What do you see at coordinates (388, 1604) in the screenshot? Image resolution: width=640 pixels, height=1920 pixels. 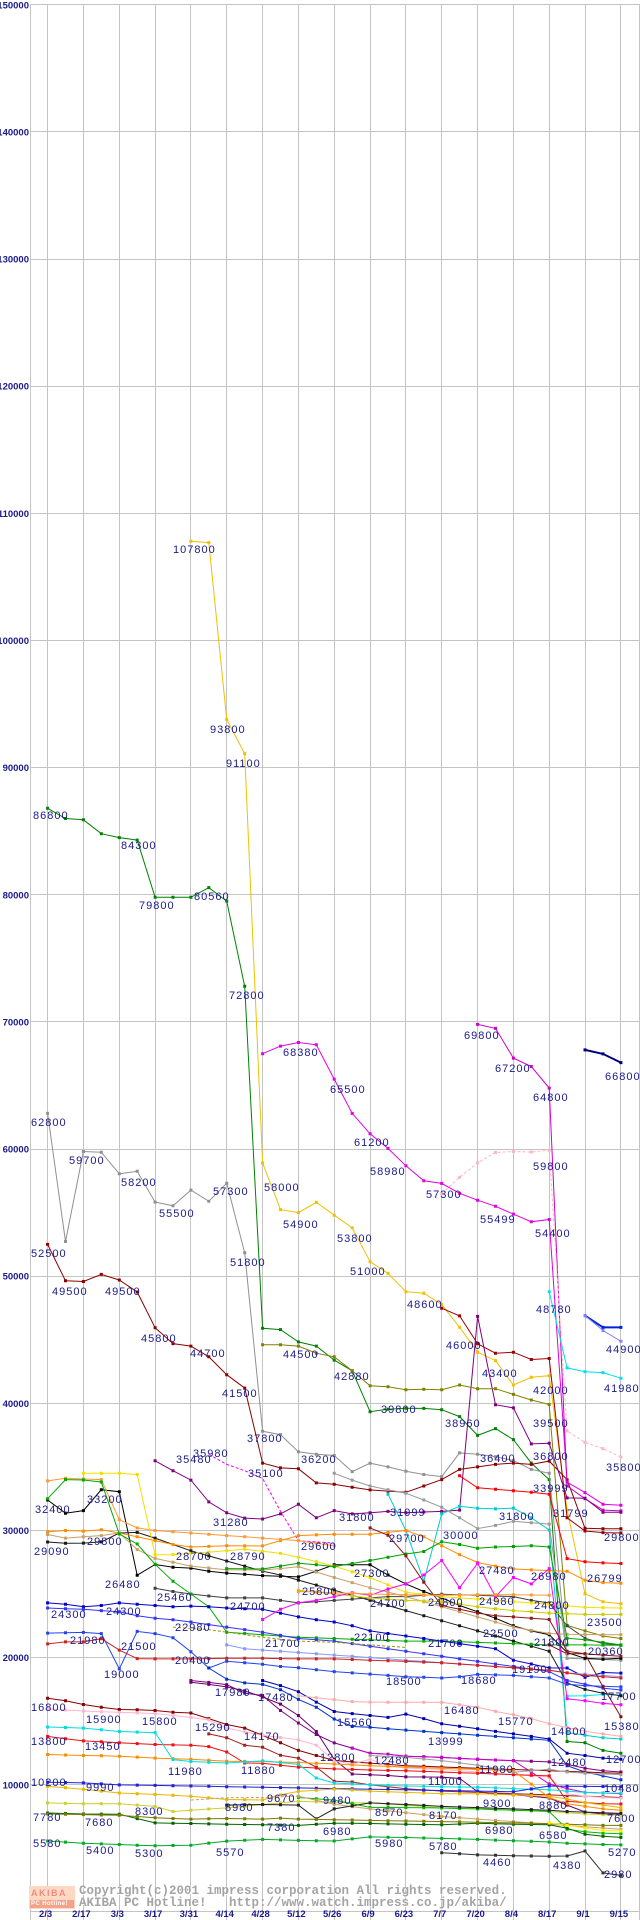 I see `svg-text: 24700` at bounding box center [388, 1604].